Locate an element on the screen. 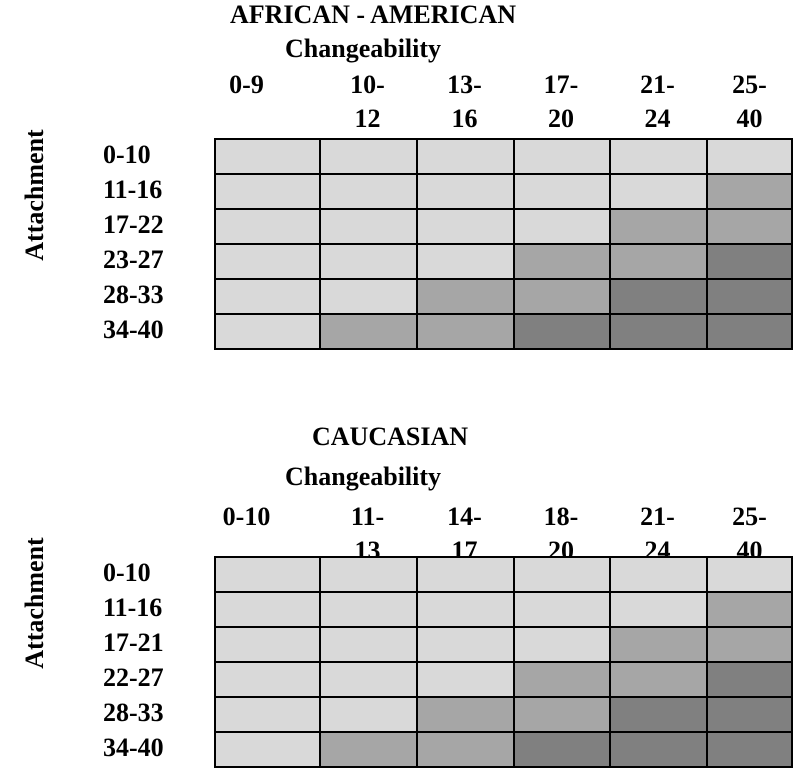 Image resolution: width=793 pixels, height=778 pixels. column-header-label: 10- is located at coordinates (367, 84).